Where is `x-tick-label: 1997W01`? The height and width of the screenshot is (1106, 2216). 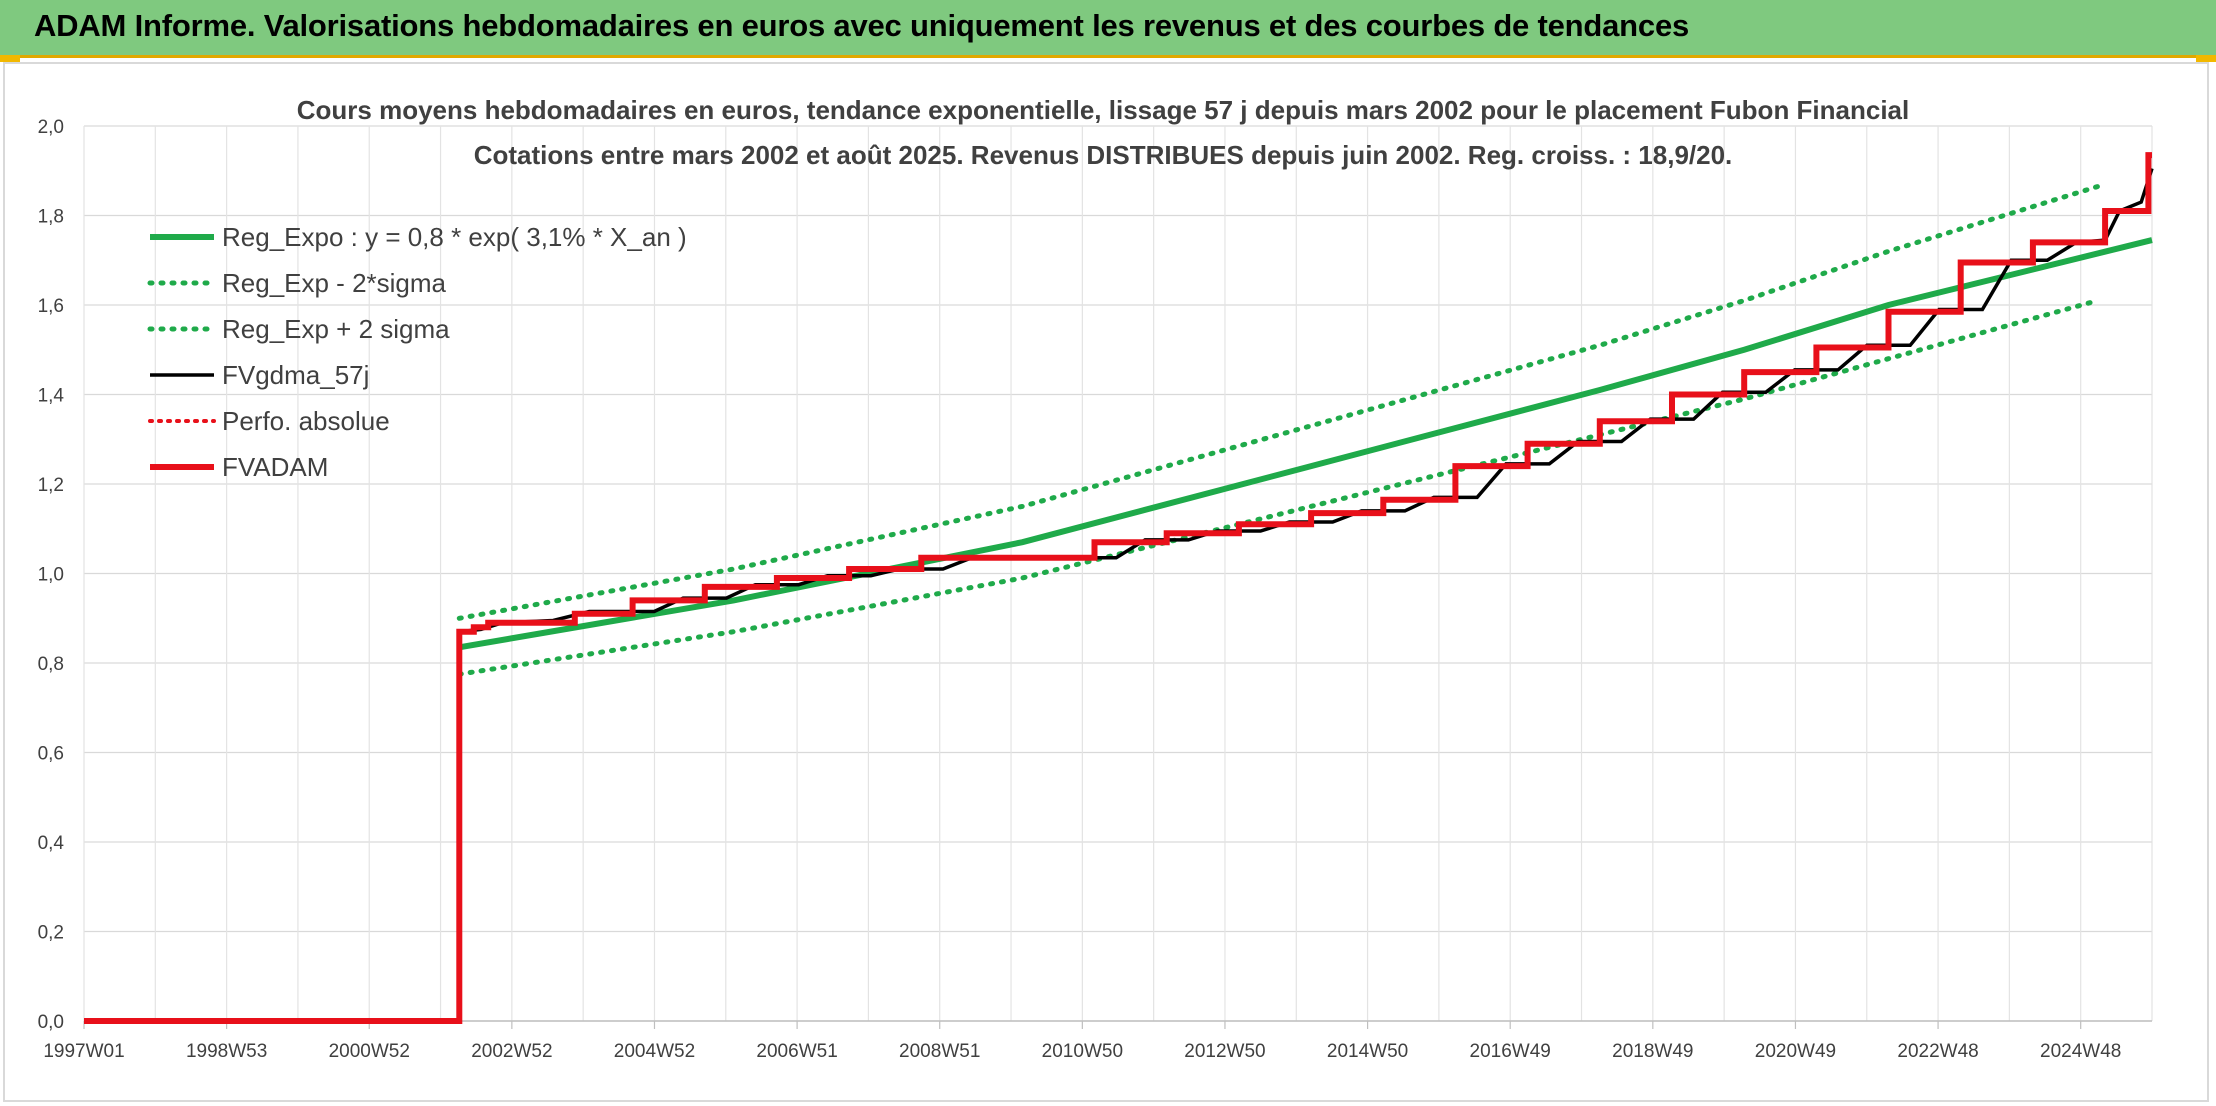
x-tick-label: 1997W01 is located at coordinates (83, 1051).